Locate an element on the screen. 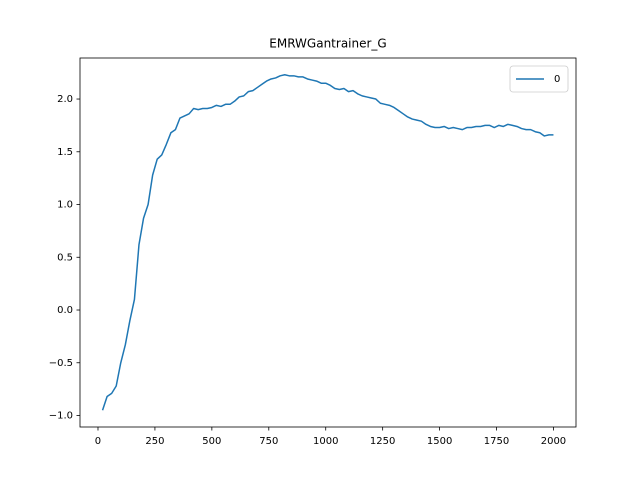 The height and width of the screenshot is (480, 640). y-tick-label: −1.0 is located at coordinates (61, 416).